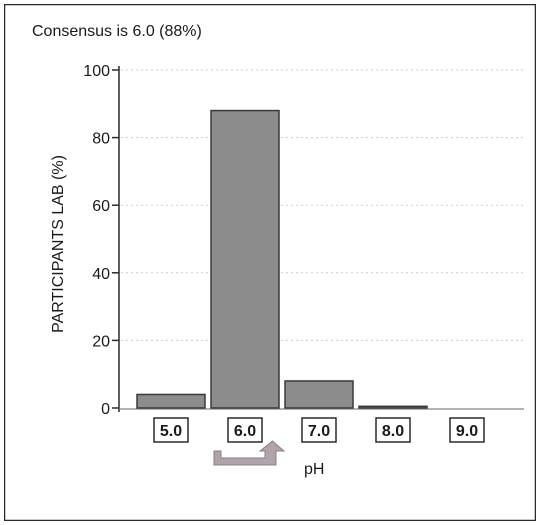  Describe the element at coordinates (101, 206) in the screenshot. I see `y-tick-label: 60` at that location.